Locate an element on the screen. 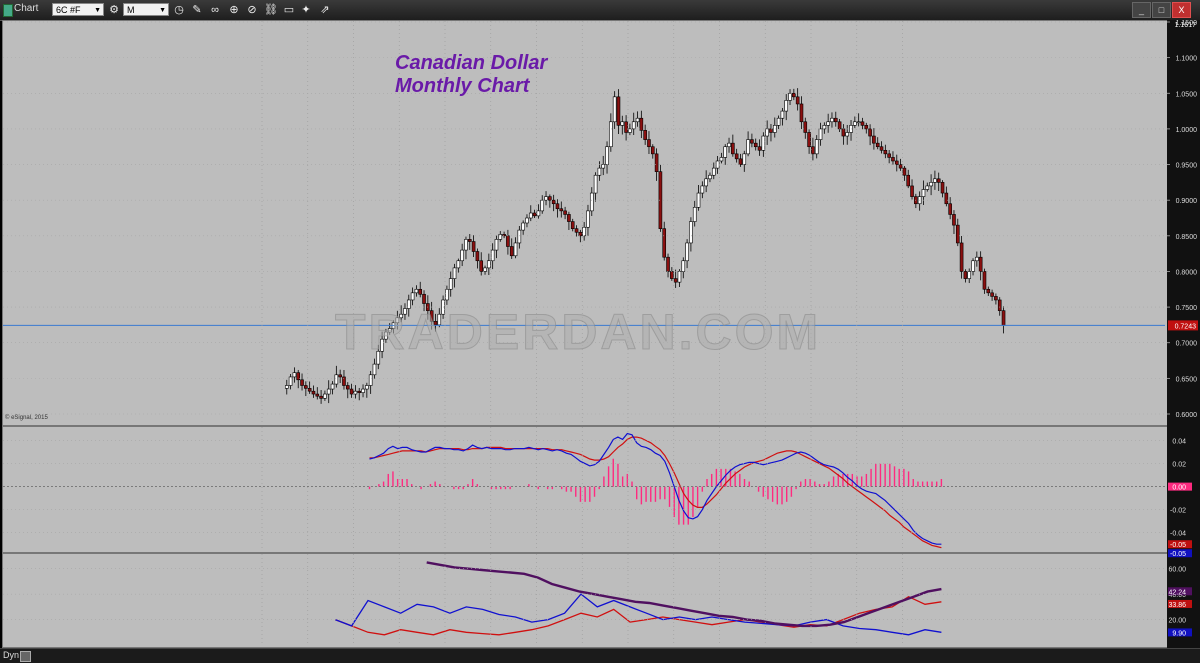 Image resolution: width=1200 pixels, height=663 pixels. y-tick-label: 1.1000 is located at coordinates (1187, 59).